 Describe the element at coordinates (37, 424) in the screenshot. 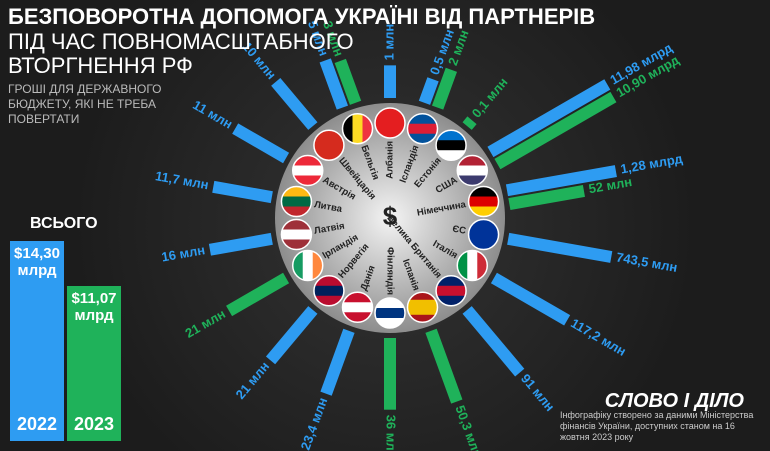

I see `year-label: 2022` at that location.